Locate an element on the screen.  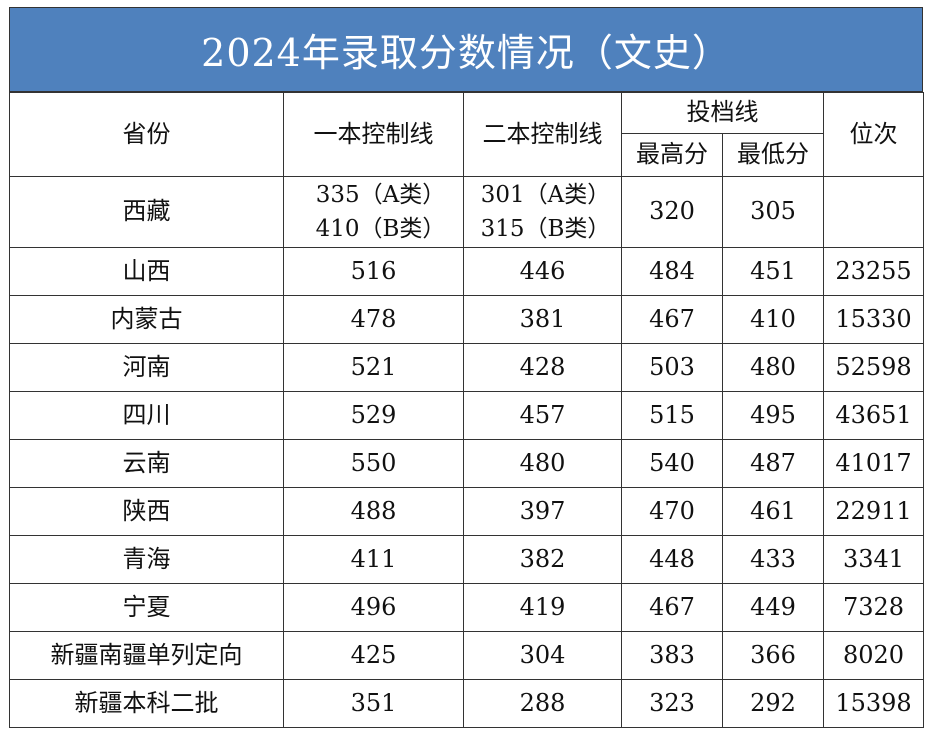
cell-lowest: 433 is located at coordinates (773, 559).